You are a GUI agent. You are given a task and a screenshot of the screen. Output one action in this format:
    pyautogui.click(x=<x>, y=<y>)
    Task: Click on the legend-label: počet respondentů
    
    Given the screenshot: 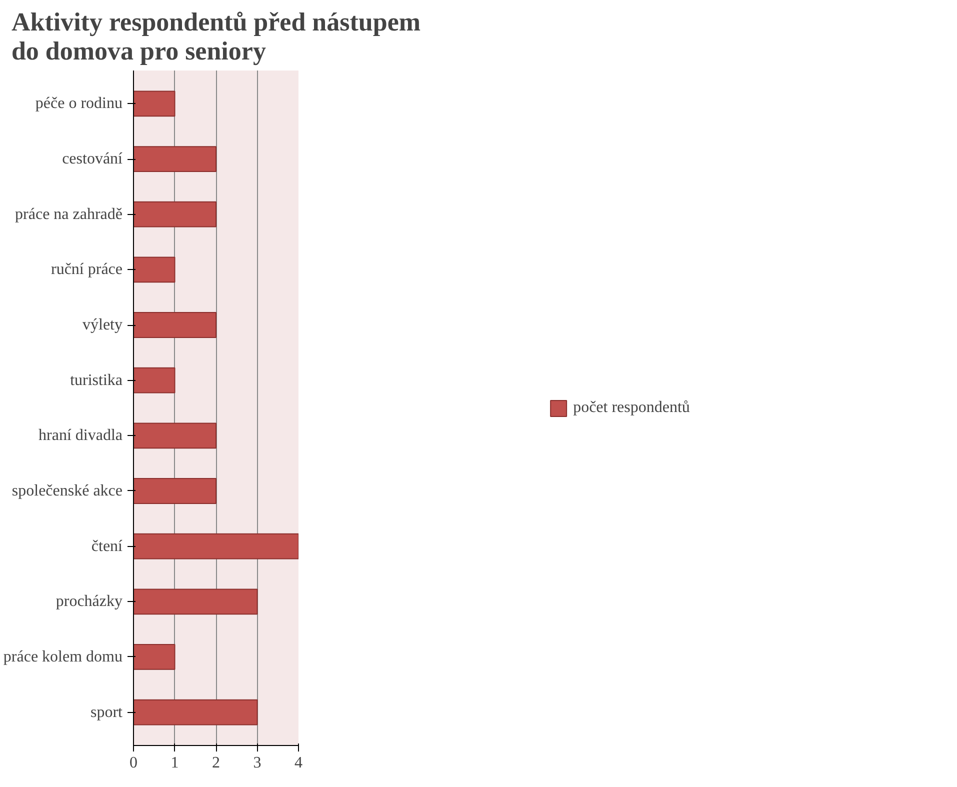 What is the action you would take?
    pyautogui.click(x=631, y=407)
    